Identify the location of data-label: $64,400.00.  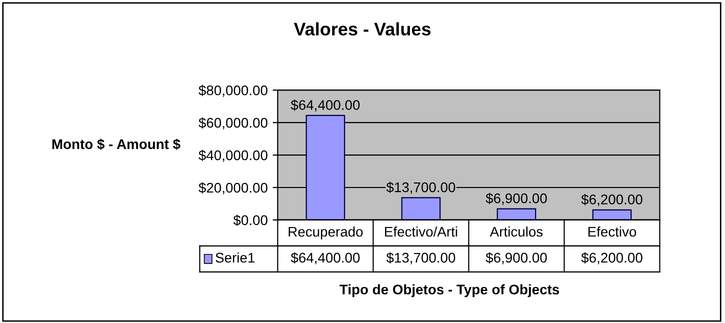
(325, 258).